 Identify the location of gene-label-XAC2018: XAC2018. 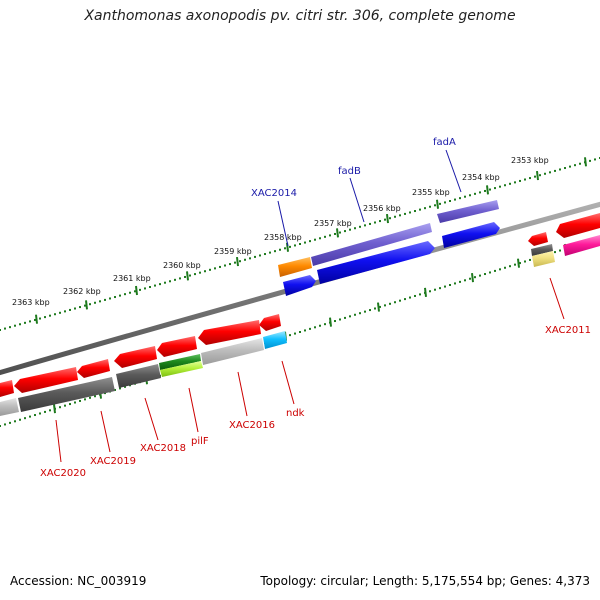
(163, 448).